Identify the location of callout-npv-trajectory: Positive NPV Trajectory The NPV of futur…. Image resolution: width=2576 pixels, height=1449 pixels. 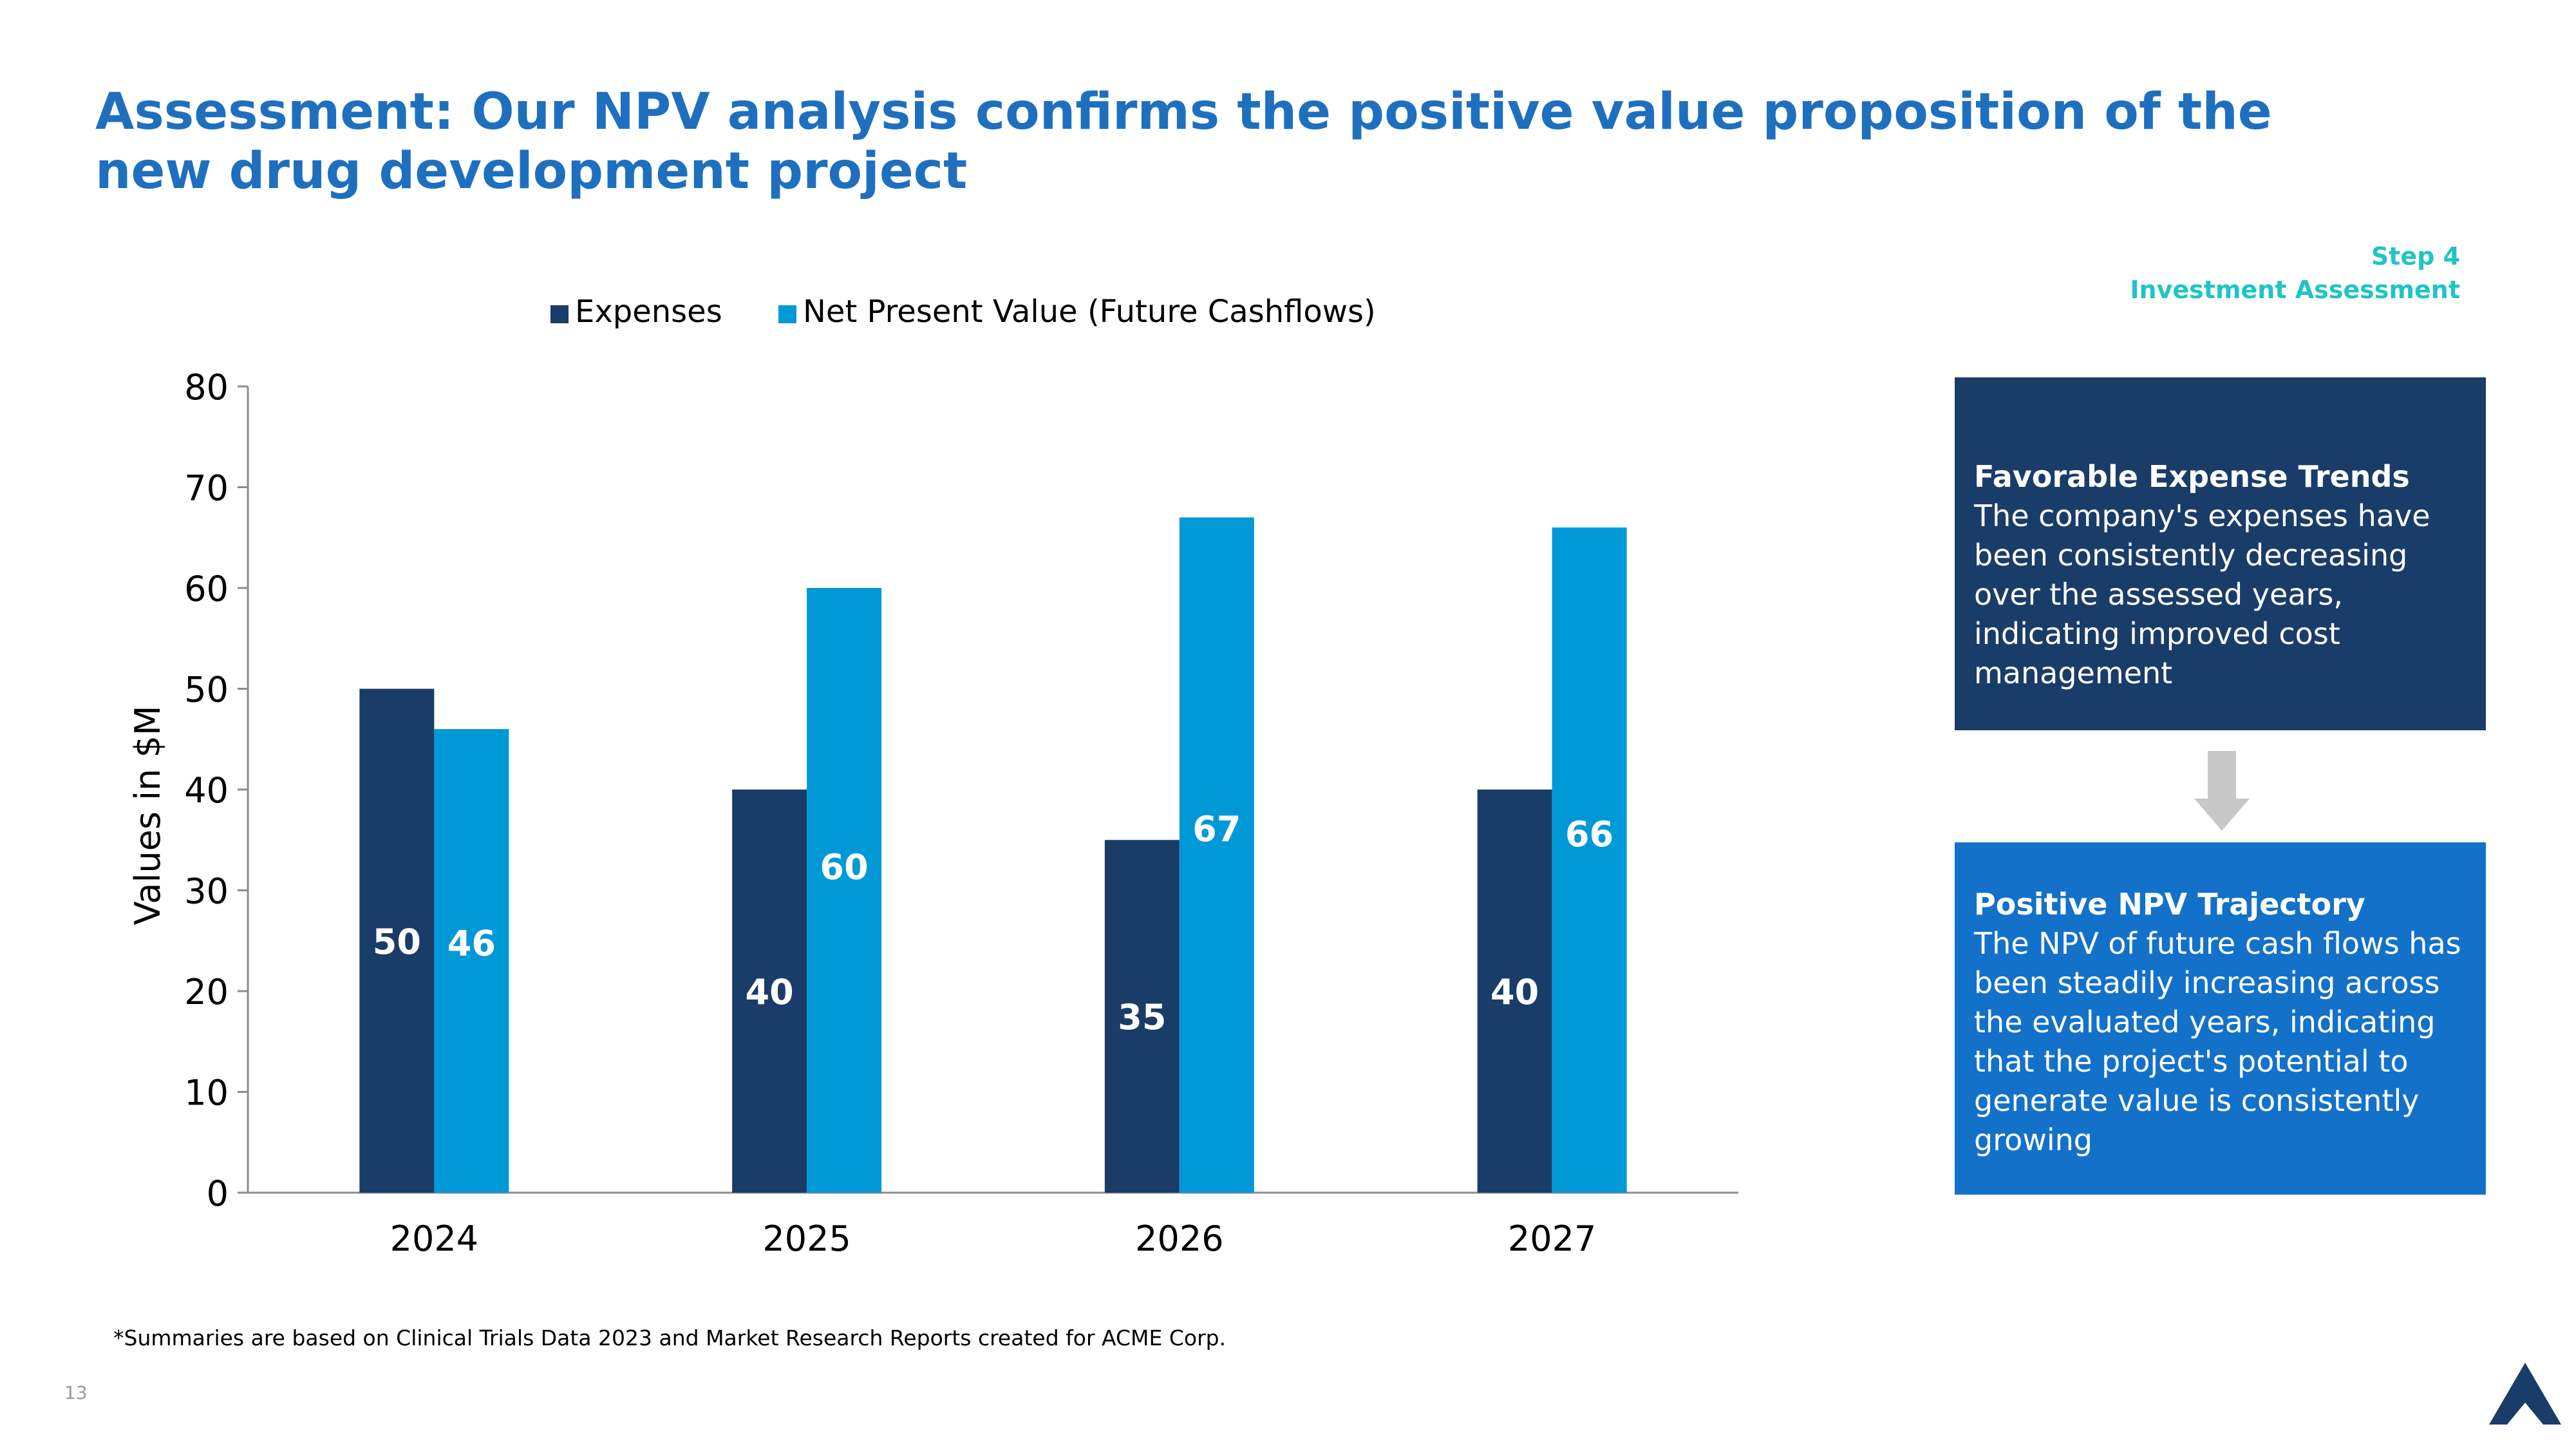
(2220, 1018).